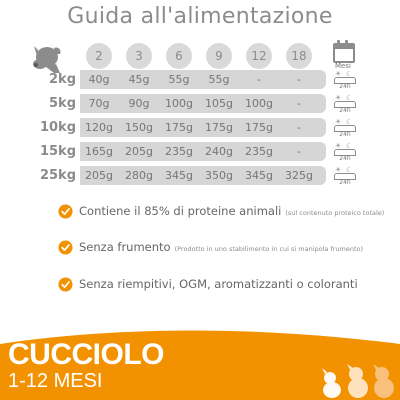 The width and height of the screenshot is (400, 400). What do you see at coordinates (219, 175) in the screenshot?
I see `table-cell: 350g` at bounding box center [219, 175].